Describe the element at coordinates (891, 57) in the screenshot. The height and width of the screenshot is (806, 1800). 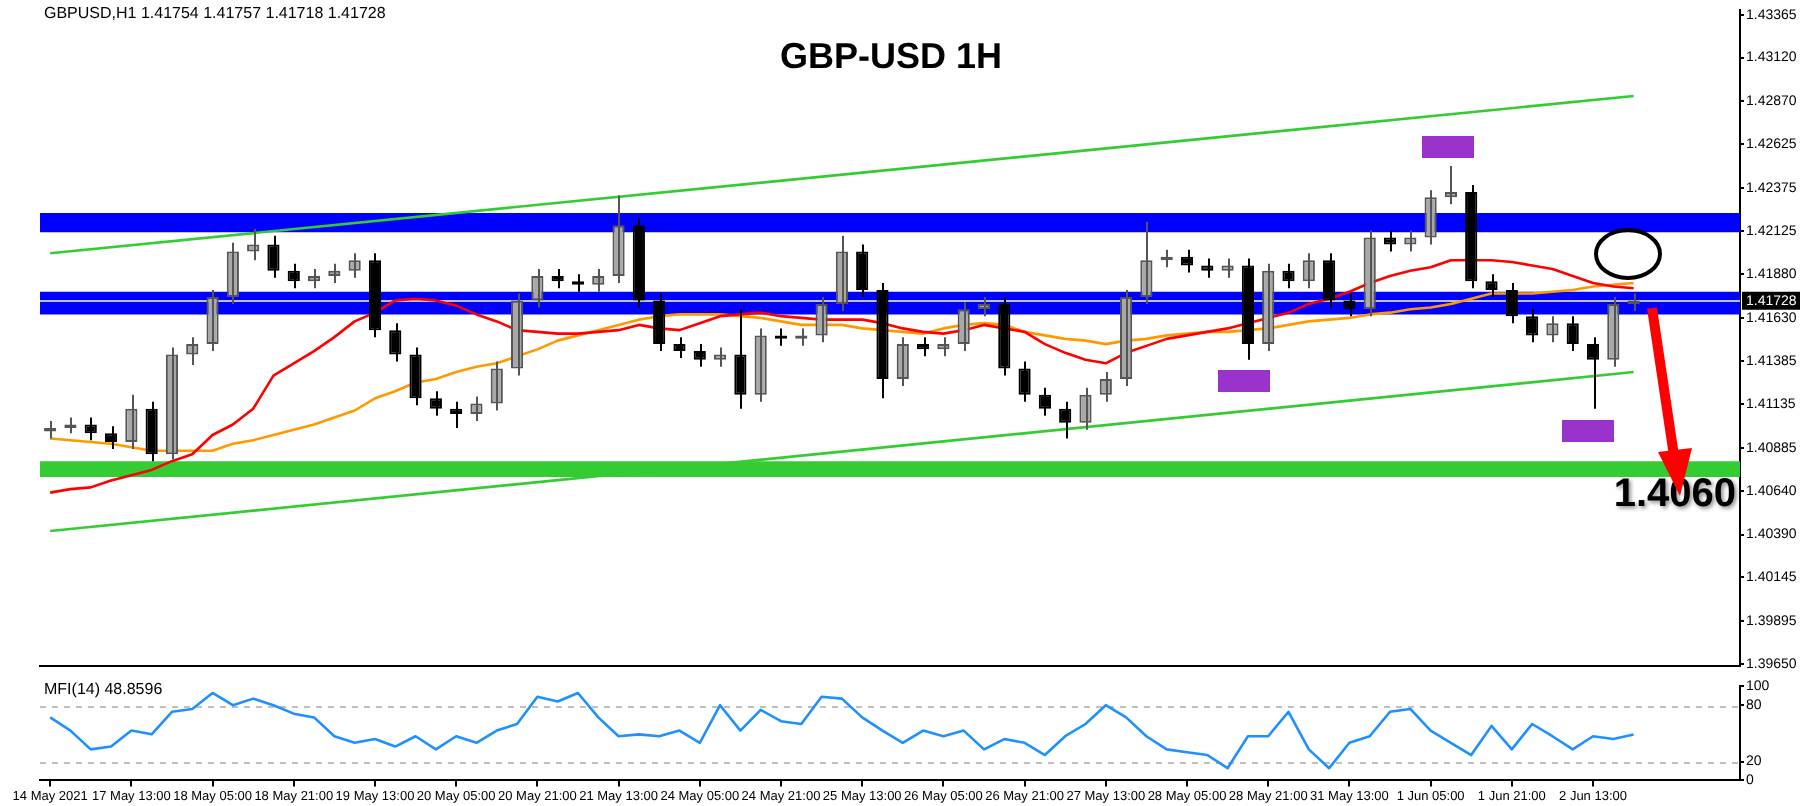
I see `text: GBP-USD 1H` at that location.